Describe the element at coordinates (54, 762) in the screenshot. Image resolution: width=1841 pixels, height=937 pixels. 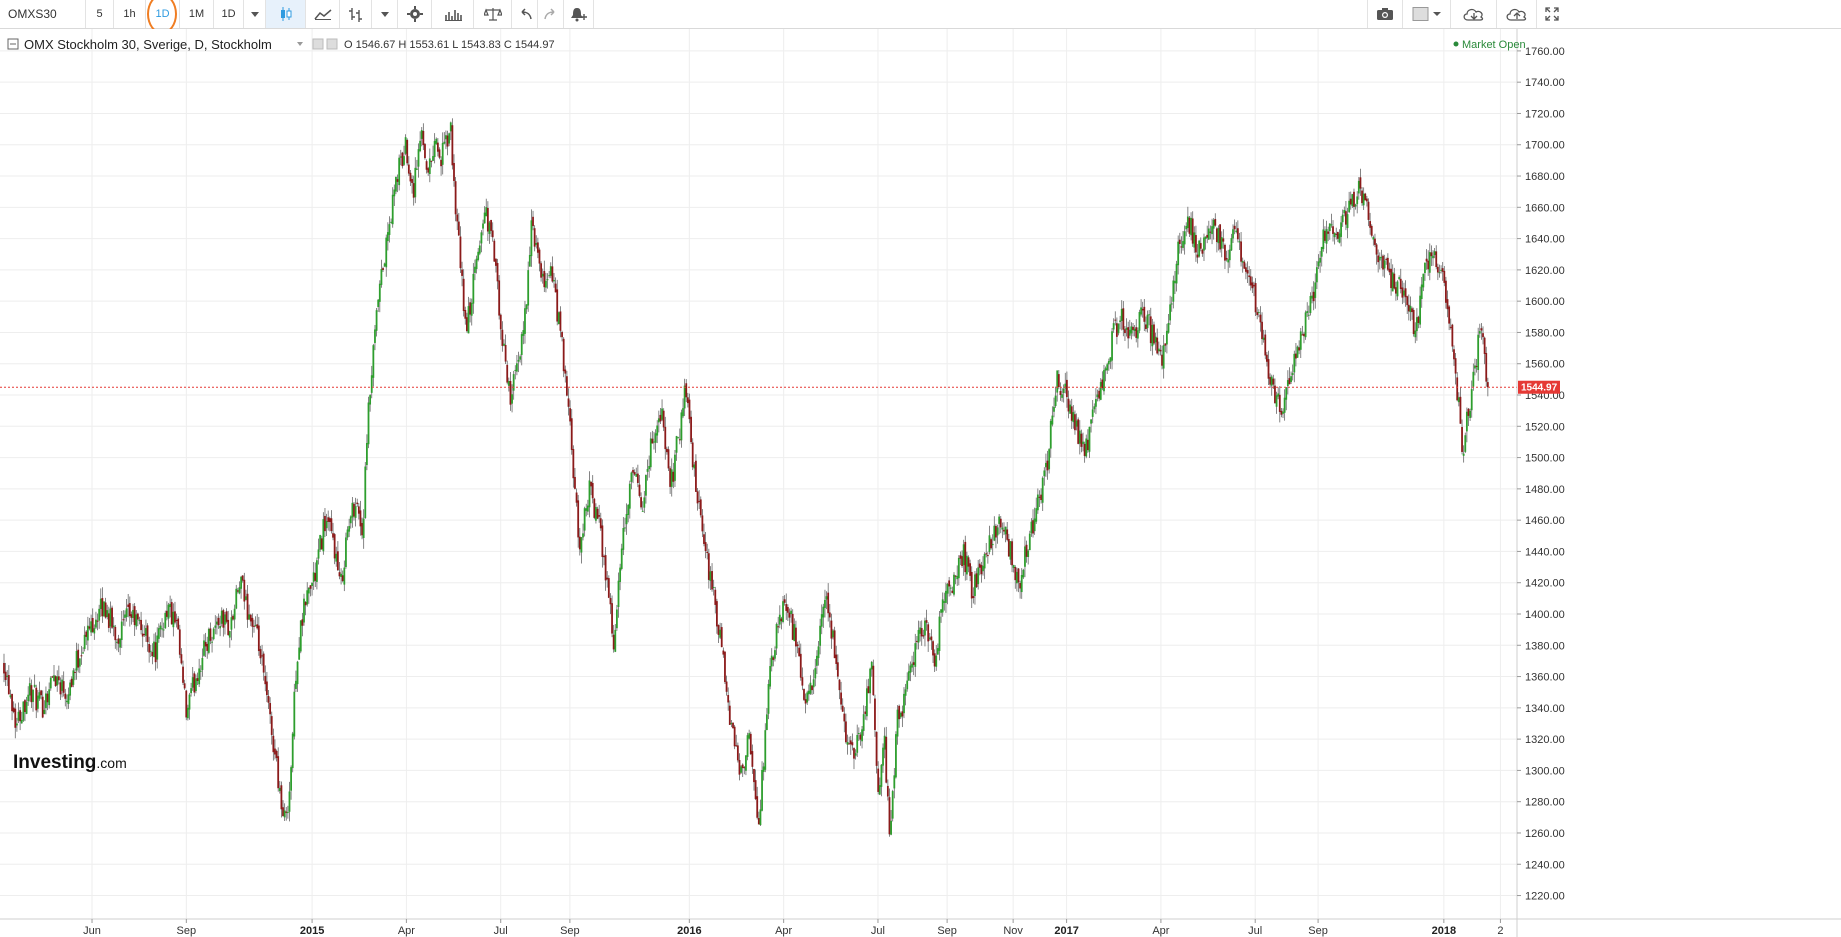
I see `brand-name: Investing` at that location.